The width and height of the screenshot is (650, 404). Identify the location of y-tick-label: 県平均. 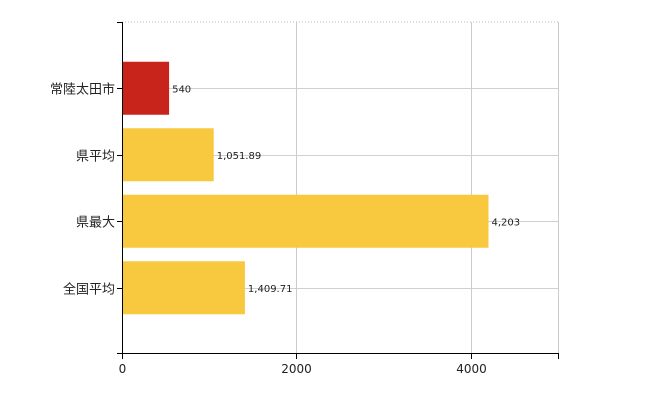
(95, 157).